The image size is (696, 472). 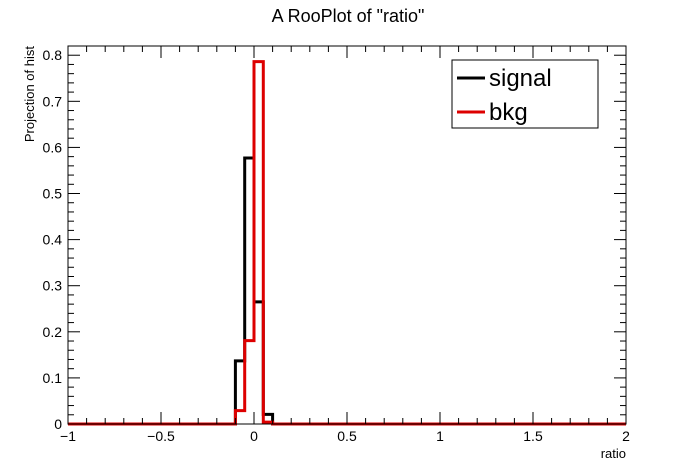 What do you see at coordinates (29, 94) in the screenshot?
I see `y-axis-title: Projection of hist` at bounding box center [29, 94].